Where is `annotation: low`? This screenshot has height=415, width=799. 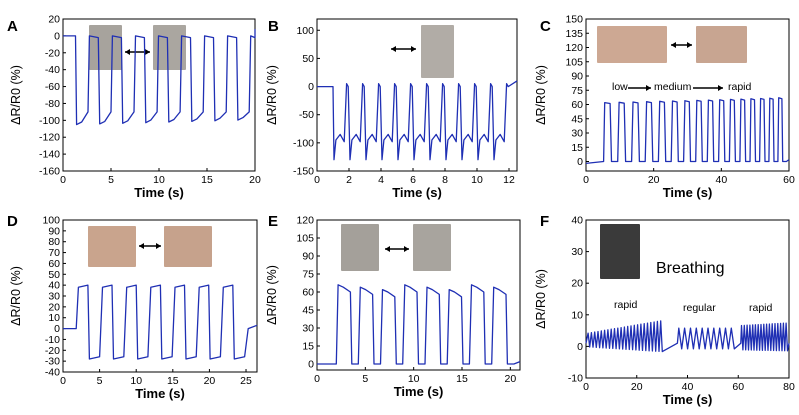
annotation: low is located at coordinates (620, 87).